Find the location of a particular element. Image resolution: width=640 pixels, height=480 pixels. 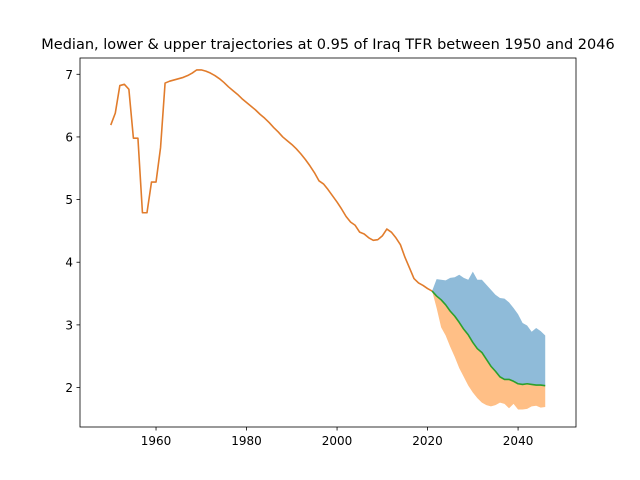

y-tick-label: 3 is located at coordinates (69, 325).